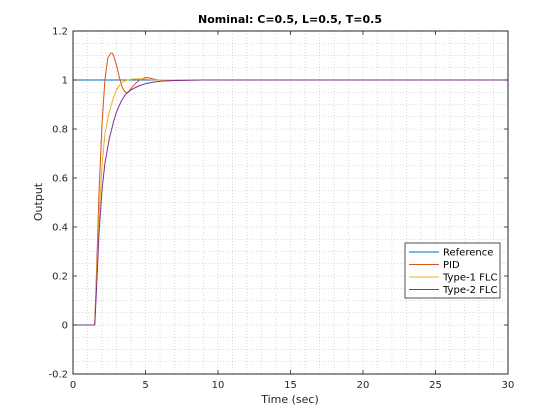 This screenshot has width=560, height=420. I want to click on x-tick-label: 10, so click(218, 385).